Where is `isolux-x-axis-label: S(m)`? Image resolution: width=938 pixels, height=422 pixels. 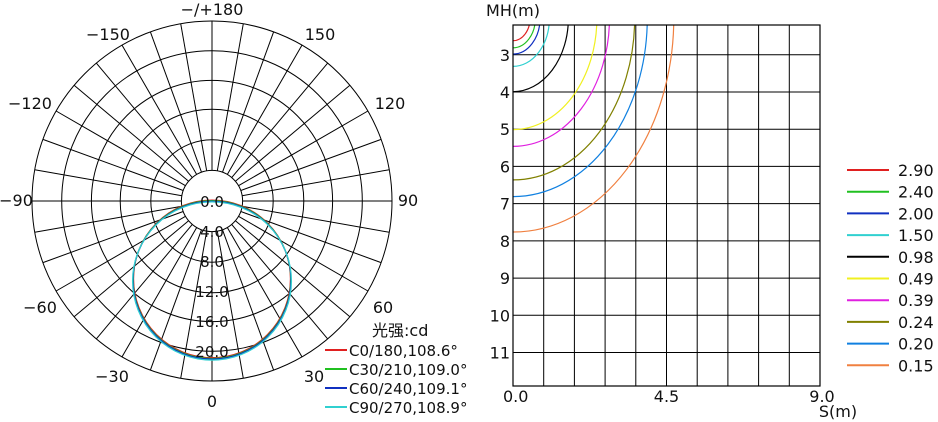 isolux-x-axis-label: S(m) is located at coordinates (838, 411).